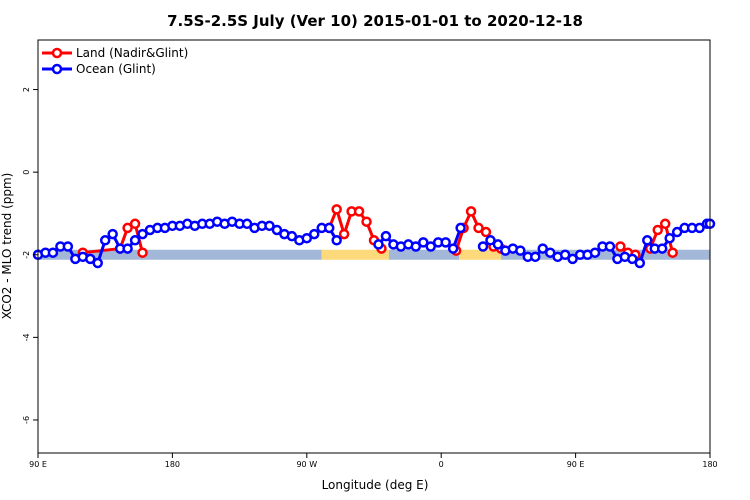 The width and height of the screenshot is (750, 500). Describe the element at coordinates (116, 69) in the screenshot. I see `legend-label-ocean: Ocean (Glint)` at that location.